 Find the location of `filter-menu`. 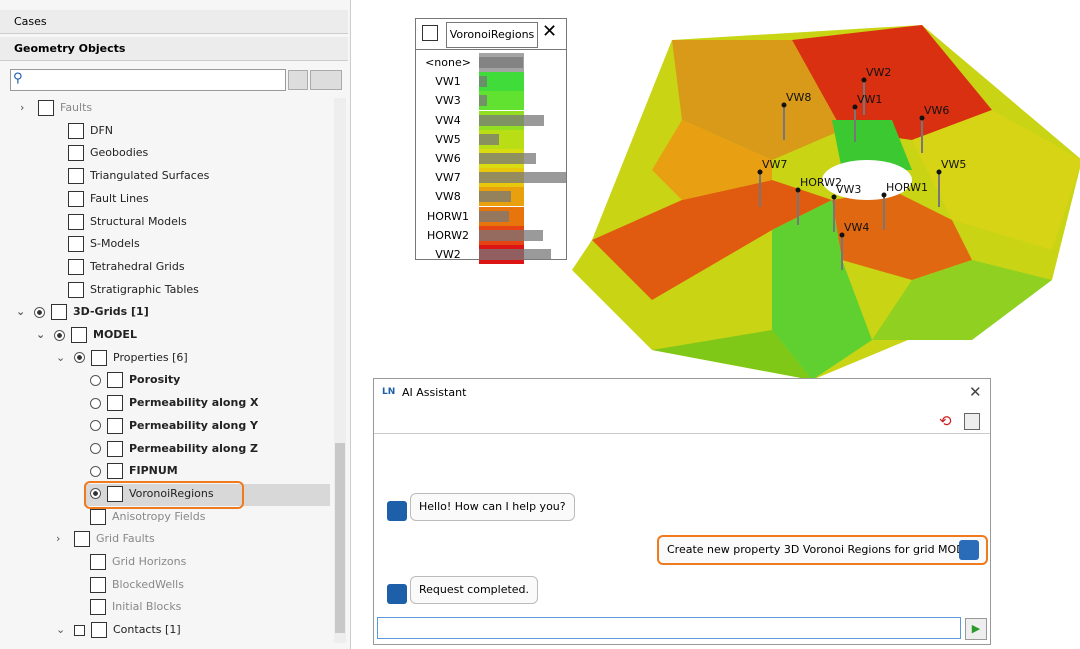

filter-menu is located at coordinates (326, 80).